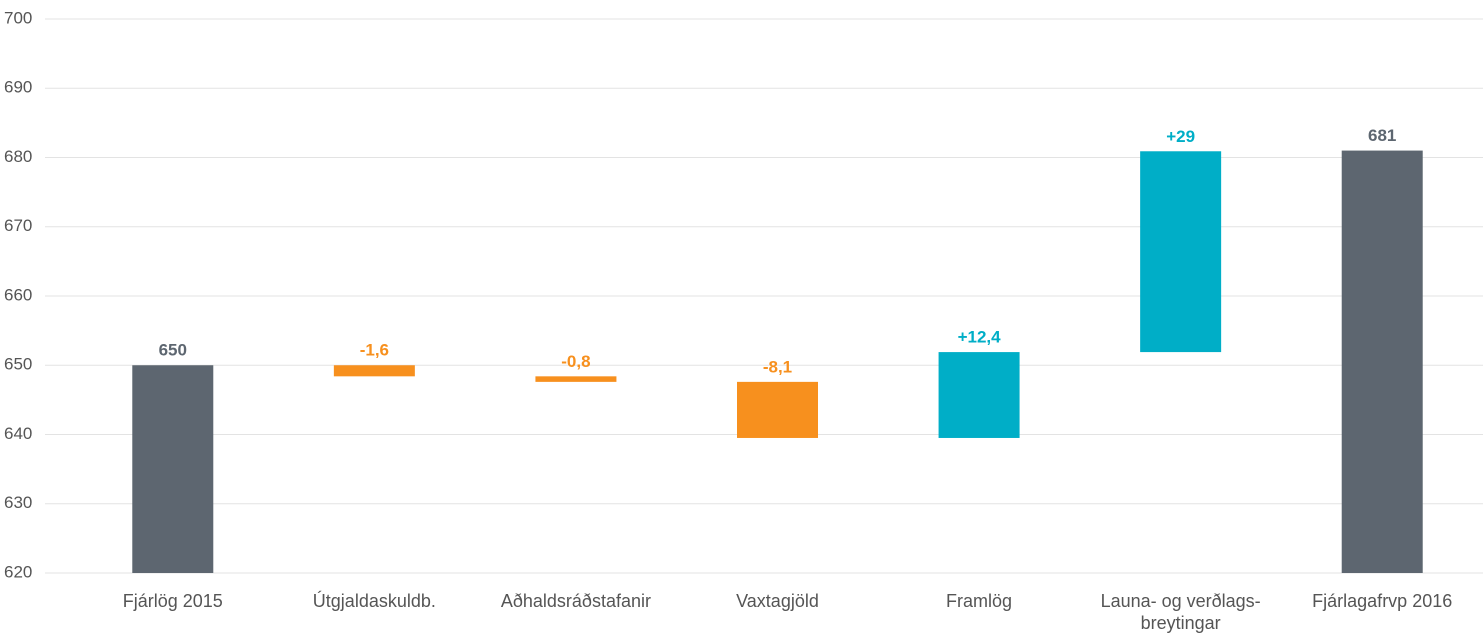 The width and height of the screenshot is (1483, 640). I want to click on y-tick-label: 670, so click(18, 225).